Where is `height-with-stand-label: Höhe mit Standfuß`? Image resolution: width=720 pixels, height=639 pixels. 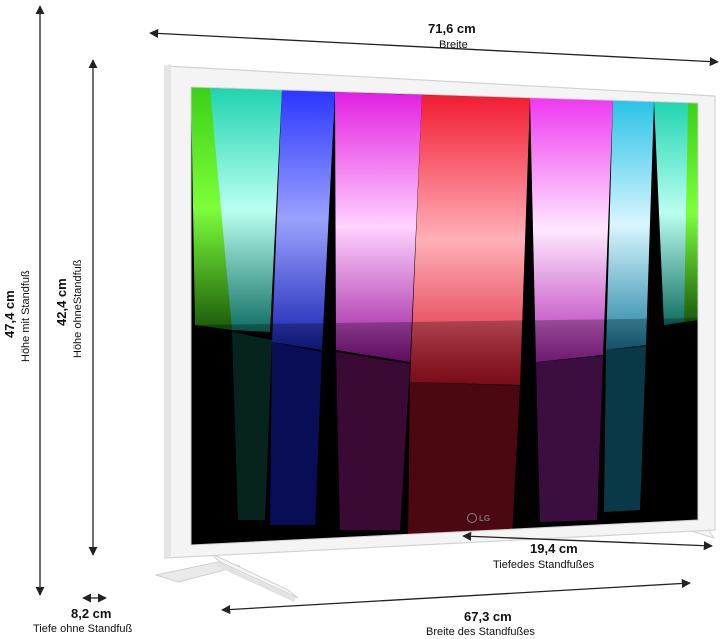
height-with-stand-label: Höhe mit Standfuß is located at coordinates (26, 316).